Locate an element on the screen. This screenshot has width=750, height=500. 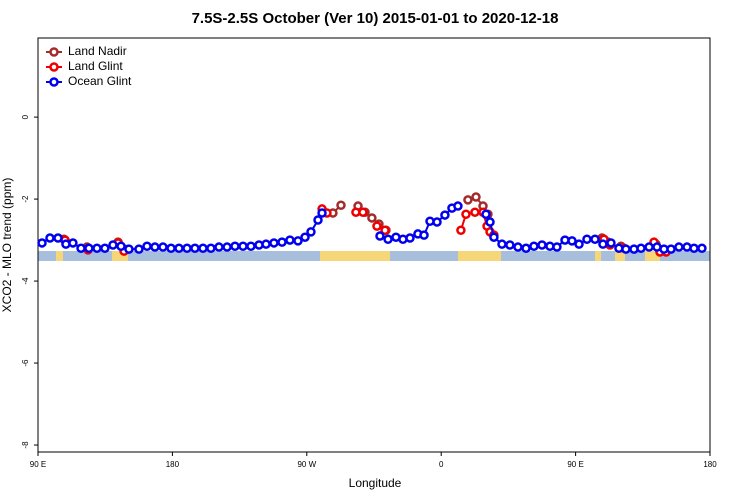
x-axis-label: Longitude is located at coordinates (375, 483).